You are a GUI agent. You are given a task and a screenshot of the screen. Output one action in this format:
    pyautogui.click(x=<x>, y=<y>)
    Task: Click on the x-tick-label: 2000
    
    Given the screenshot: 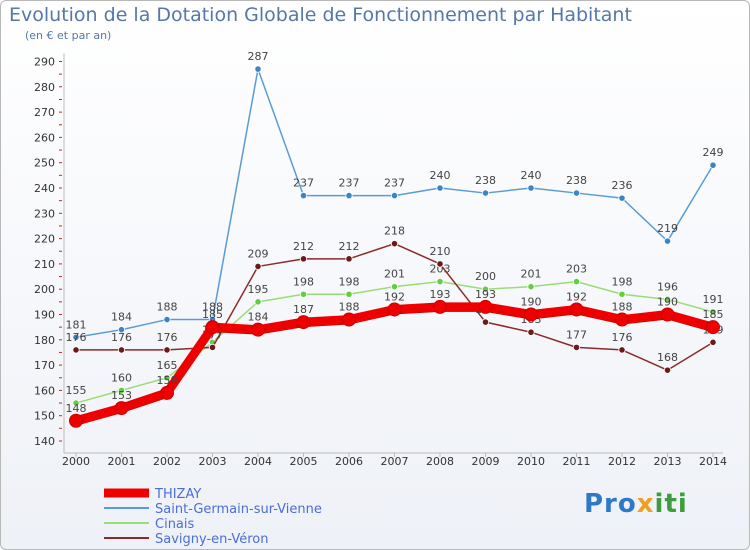 What is the action you would take?
    pyautogui.click(x=76, y=461)
    